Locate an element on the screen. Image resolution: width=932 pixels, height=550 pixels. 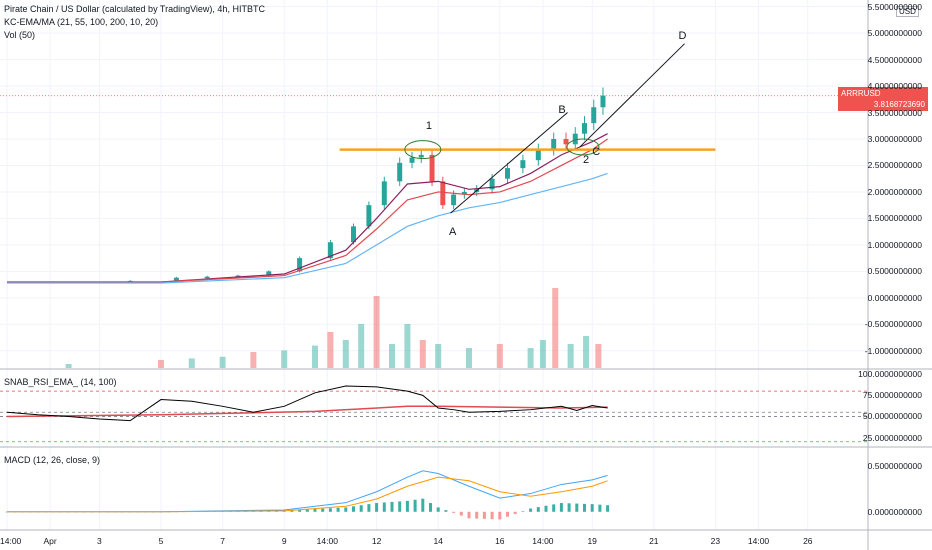
time-axis-label-4: 7 is located at coordinates (222, 541).